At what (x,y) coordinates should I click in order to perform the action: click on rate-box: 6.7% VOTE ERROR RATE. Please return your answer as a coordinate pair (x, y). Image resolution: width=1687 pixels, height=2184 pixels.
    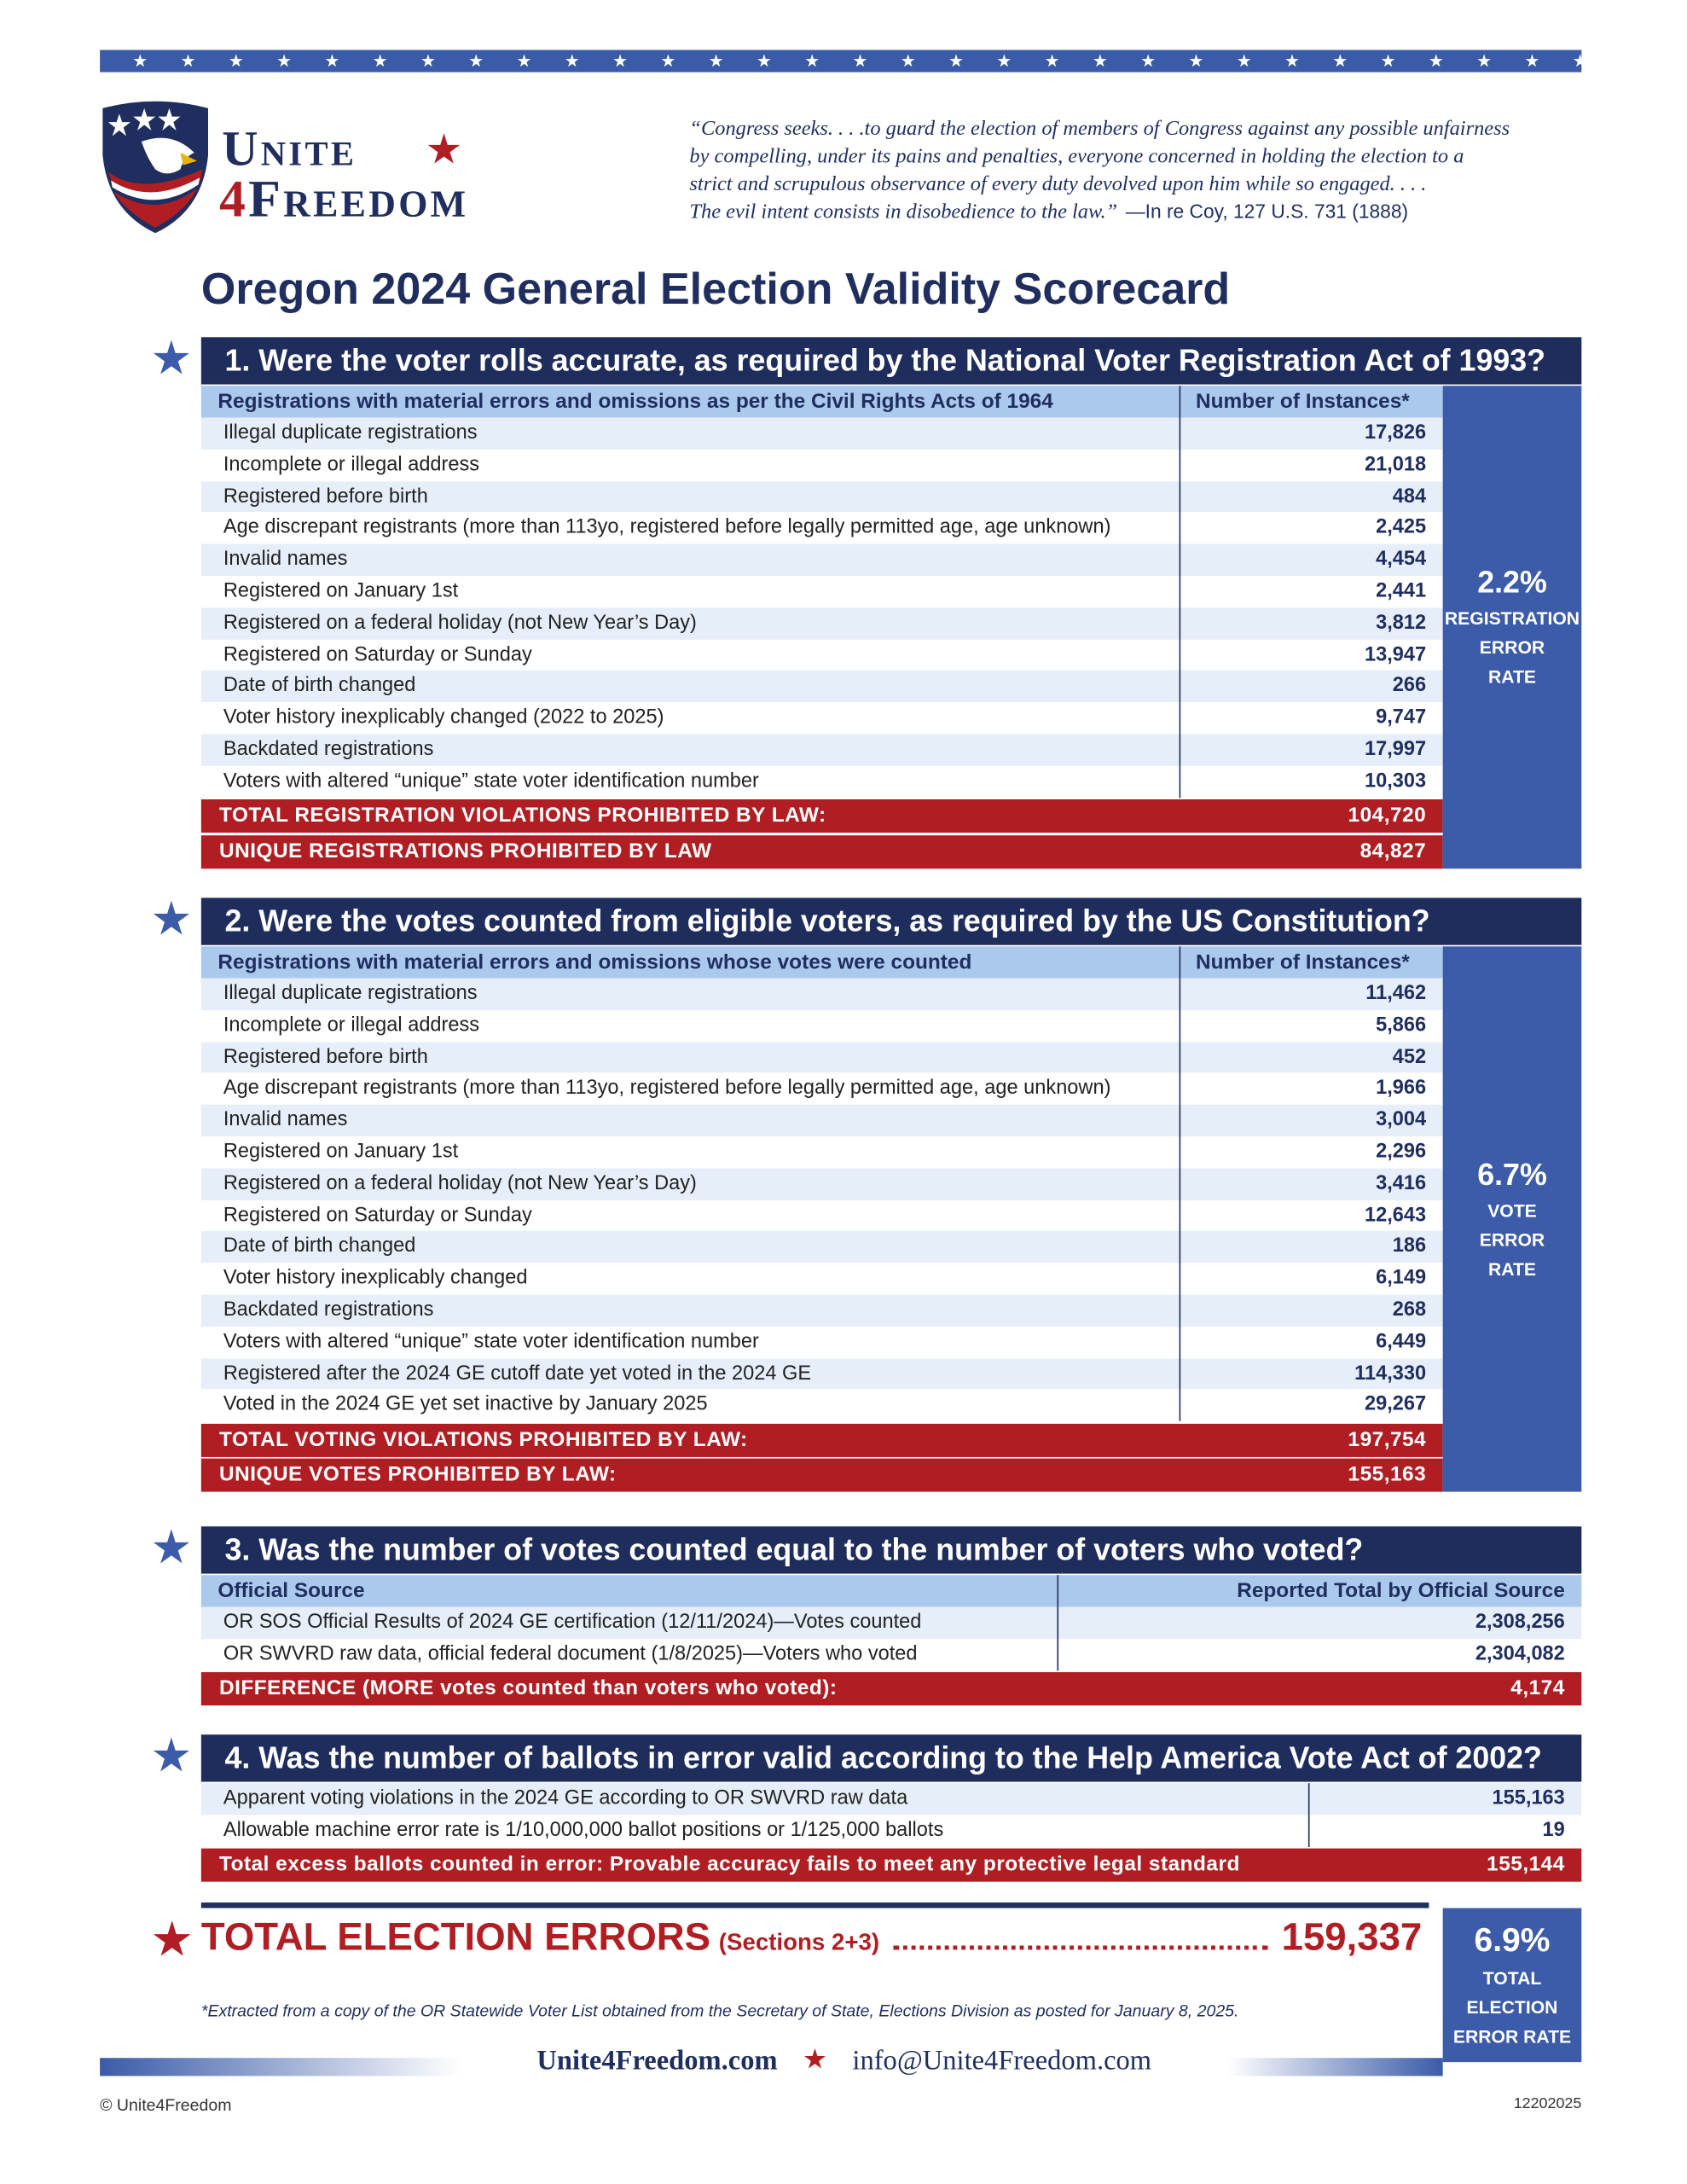
    Looking at the image, I should click on (1512, 1219).